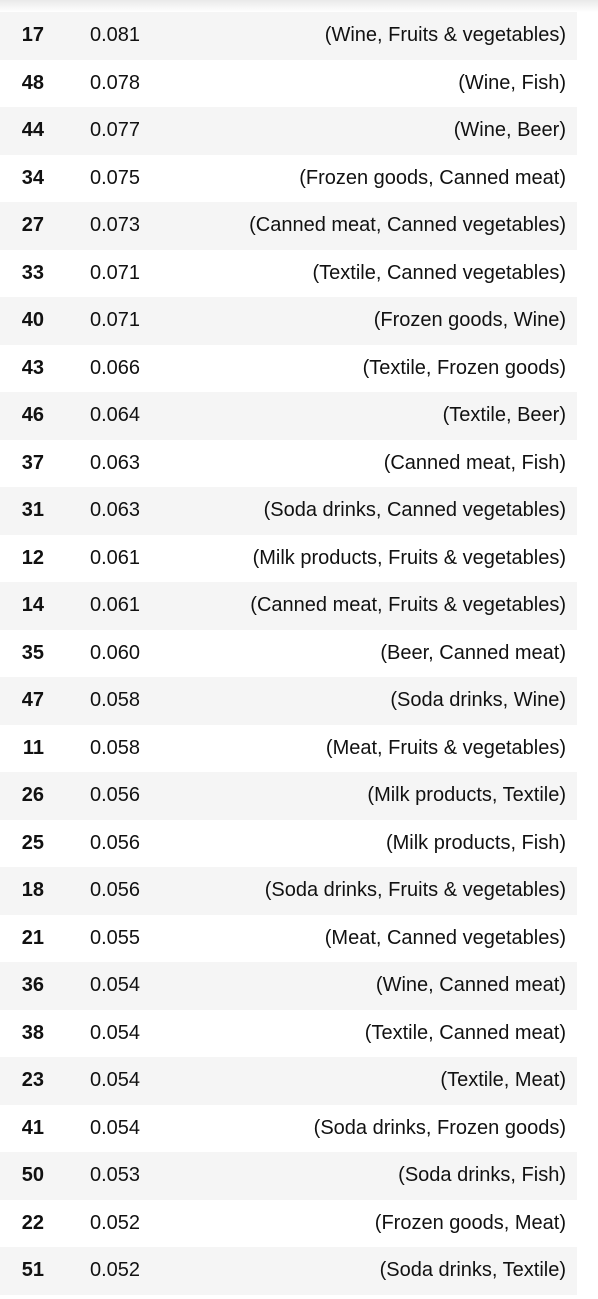 Image resolution: width=598 pixels, height=1299 pixels. I want to click on table-row: 27 0.073 (Canned meat, Canned vegetables), so click(288, 226).